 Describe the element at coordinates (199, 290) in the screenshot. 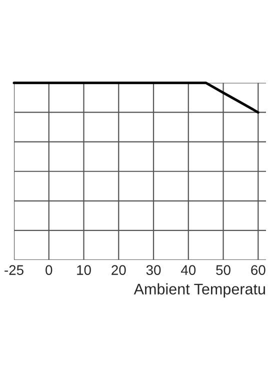

I see `x-axis-title: Ambient Temperatu` at that location.